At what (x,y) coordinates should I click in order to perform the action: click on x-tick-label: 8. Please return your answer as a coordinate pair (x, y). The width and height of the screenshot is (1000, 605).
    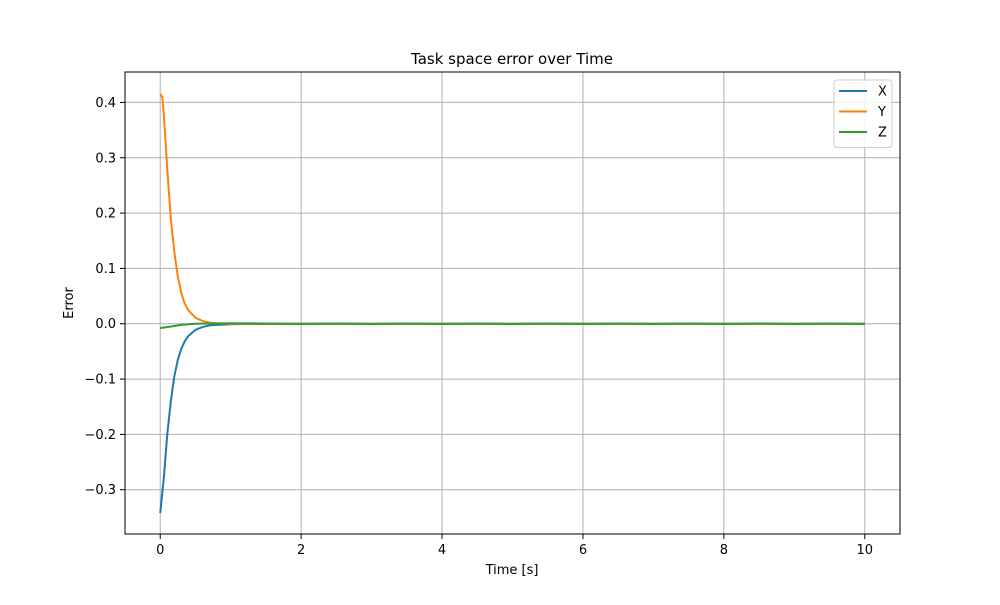
    Looking at the image, I should click on (724, 550).